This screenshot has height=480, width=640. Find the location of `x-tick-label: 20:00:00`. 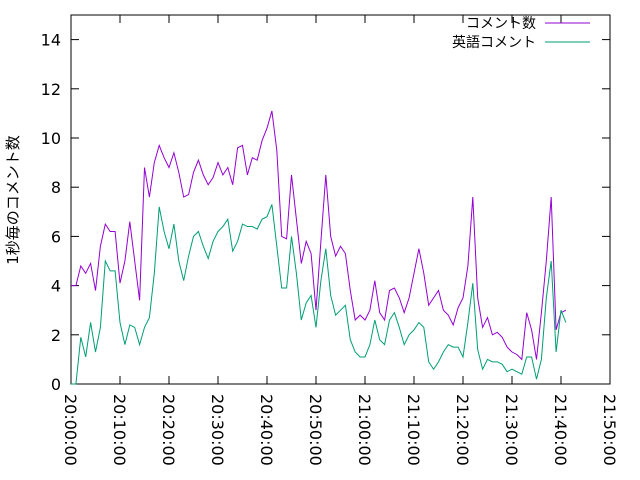

x-tick-label: 20:00:00 is located at coordinates (70, 430).